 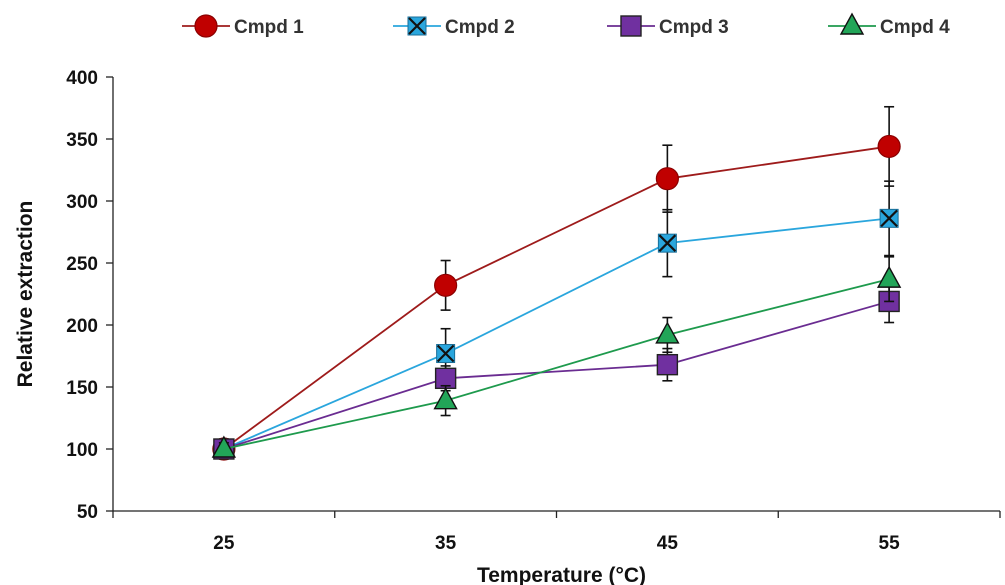 I want to click on y-ticks: 50 100 150 200 250 300 350 400, so click(x=89, y=295).